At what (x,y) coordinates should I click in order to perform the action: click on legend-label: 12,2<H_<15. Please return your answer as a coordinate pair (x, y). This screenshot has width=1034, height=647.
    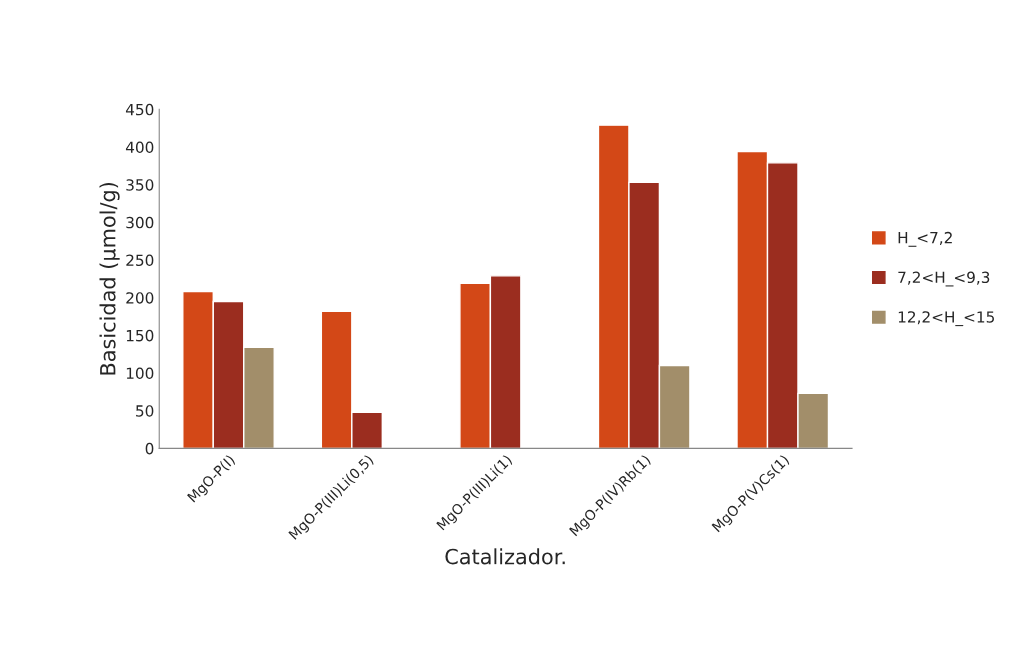
    Looking at the image, I should click on (946, 319).